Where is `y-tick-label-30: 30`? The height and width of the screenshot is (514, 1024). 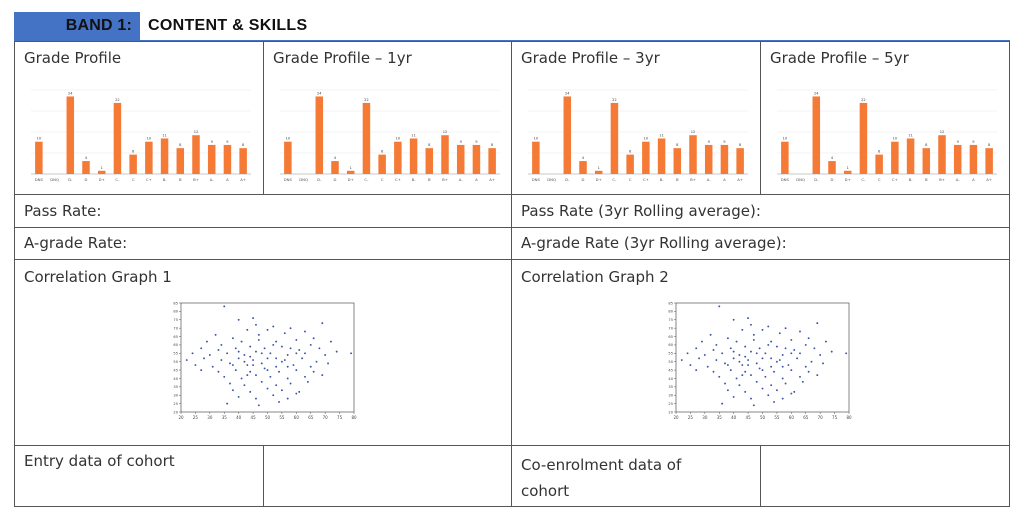
y-tick-label-30: 30 is located at coordinates (175, 396).